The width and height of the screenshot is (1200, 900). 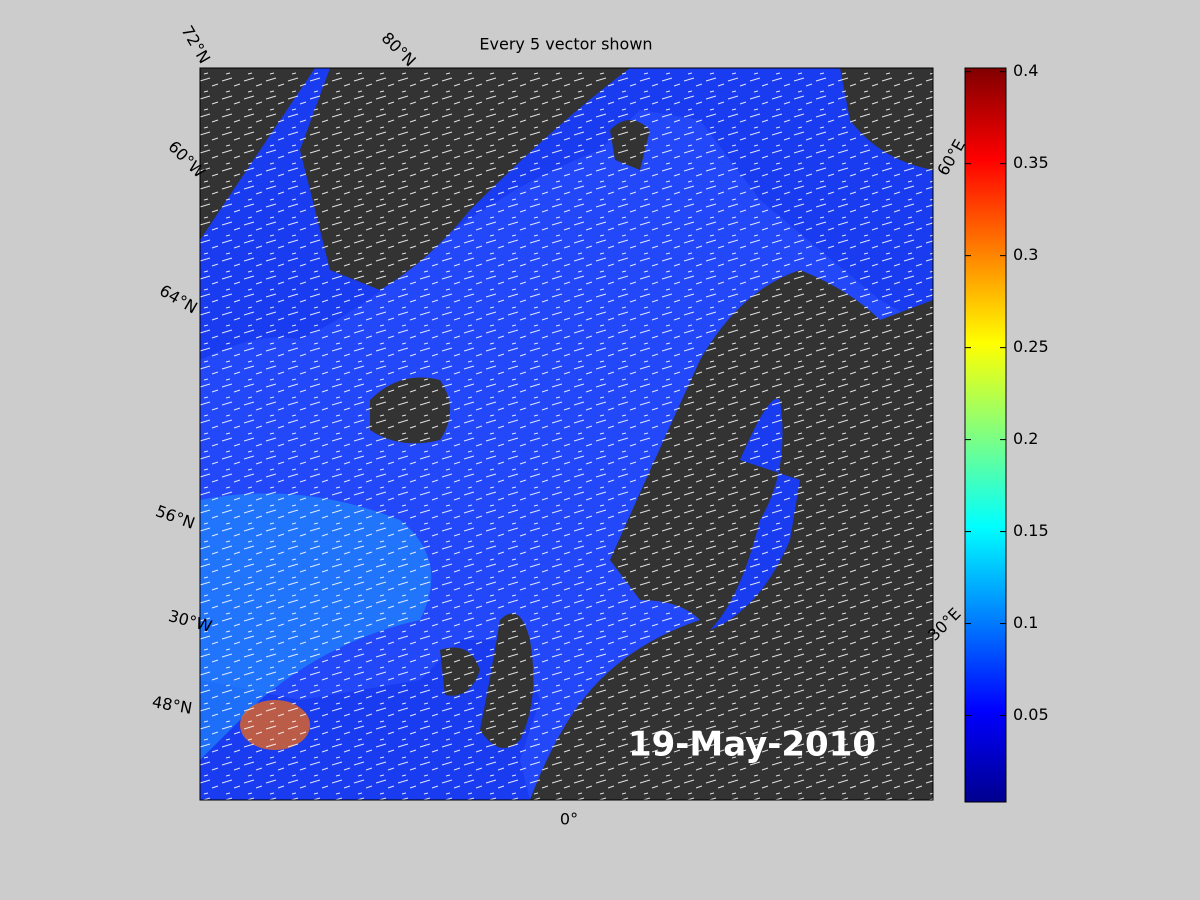 I want to click on colorbar-tick-label: 0.35, so click(x=1031, y=162).